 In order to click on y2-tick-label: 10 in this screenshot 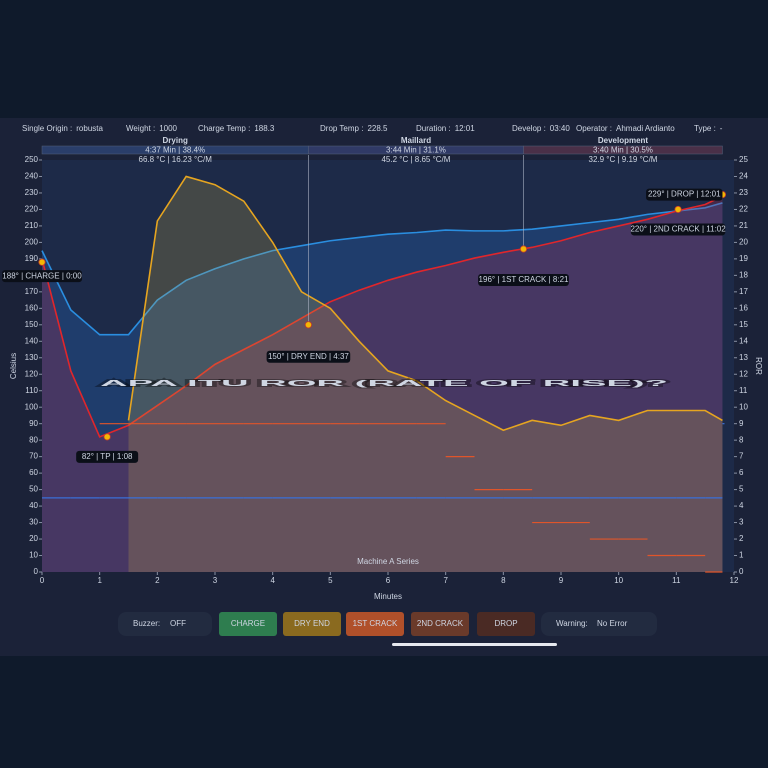, I will do `click(743, 406)`.